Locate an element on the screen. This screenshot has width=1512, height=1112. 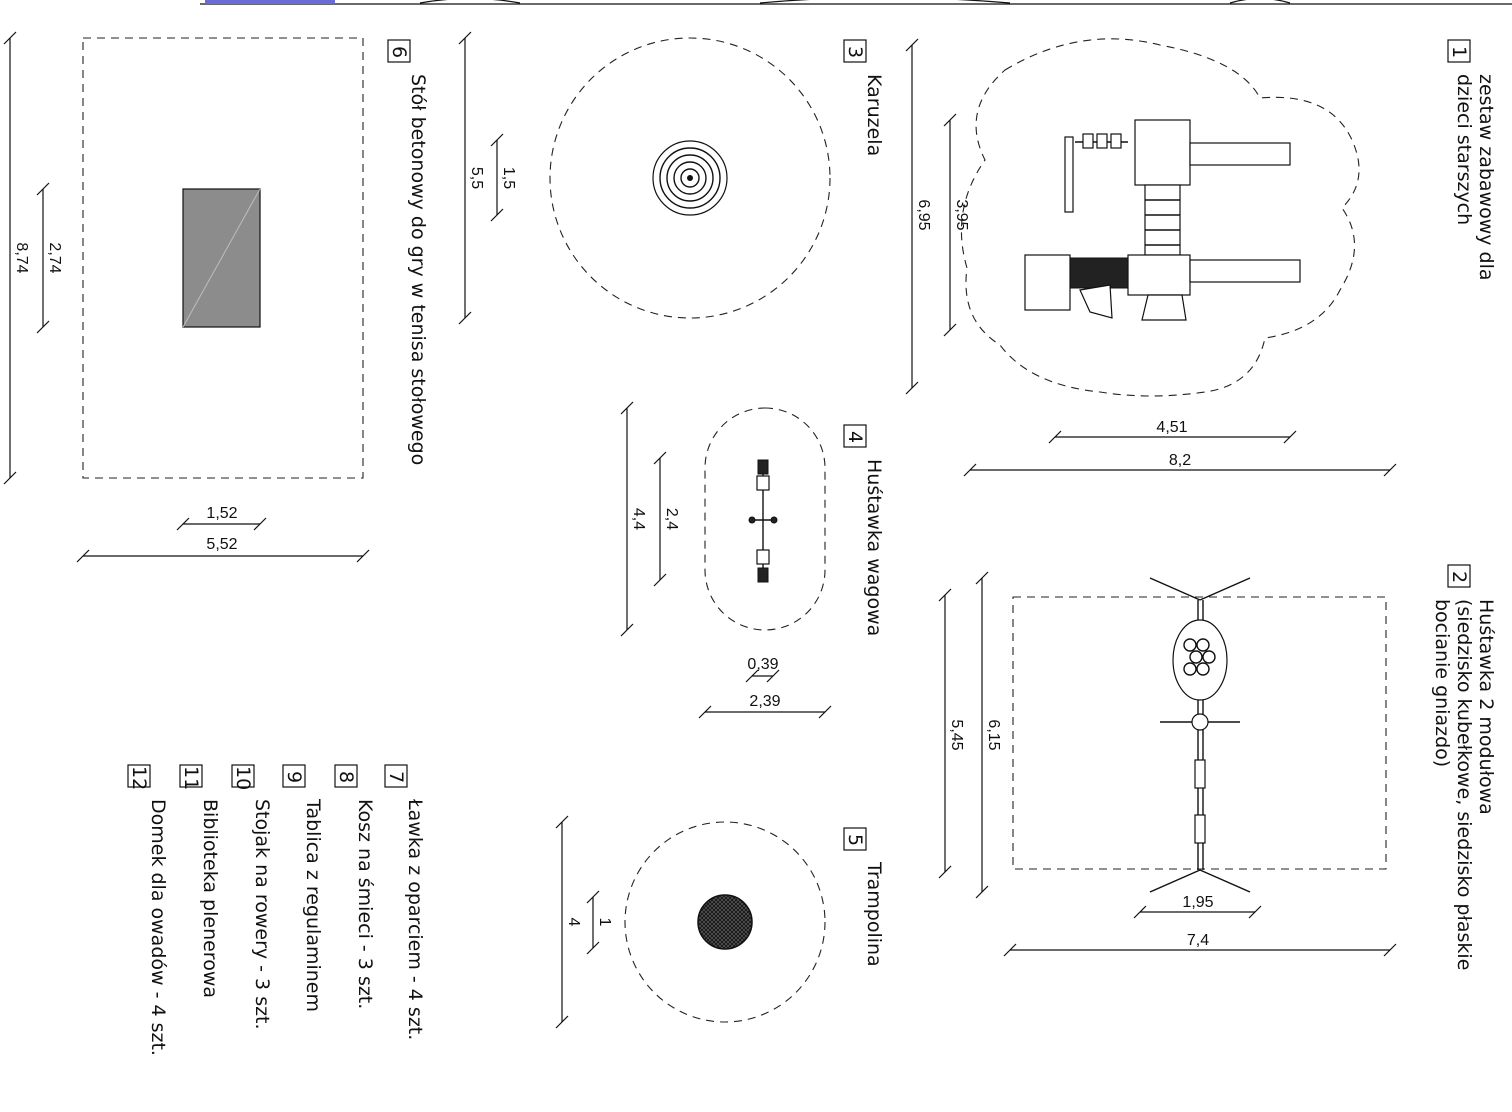
item-4-dim-4-4: 4,4 is located at coordinates (633, 519).